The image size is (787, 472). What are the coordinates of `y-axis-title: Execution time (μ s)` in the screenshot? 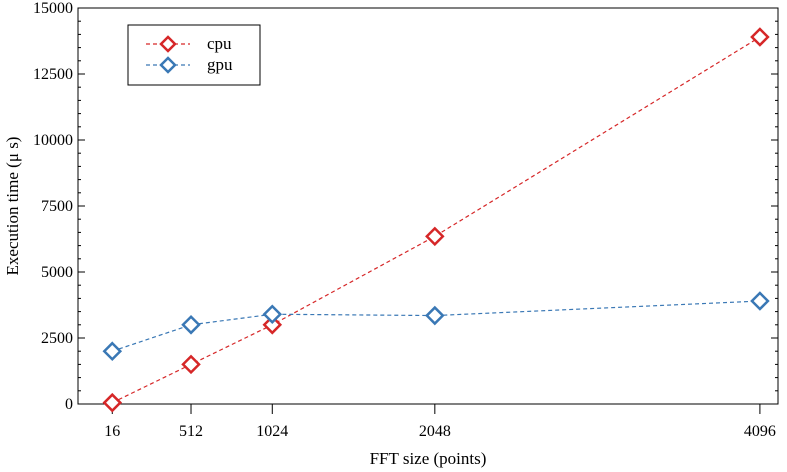 It's located at (12, 206).